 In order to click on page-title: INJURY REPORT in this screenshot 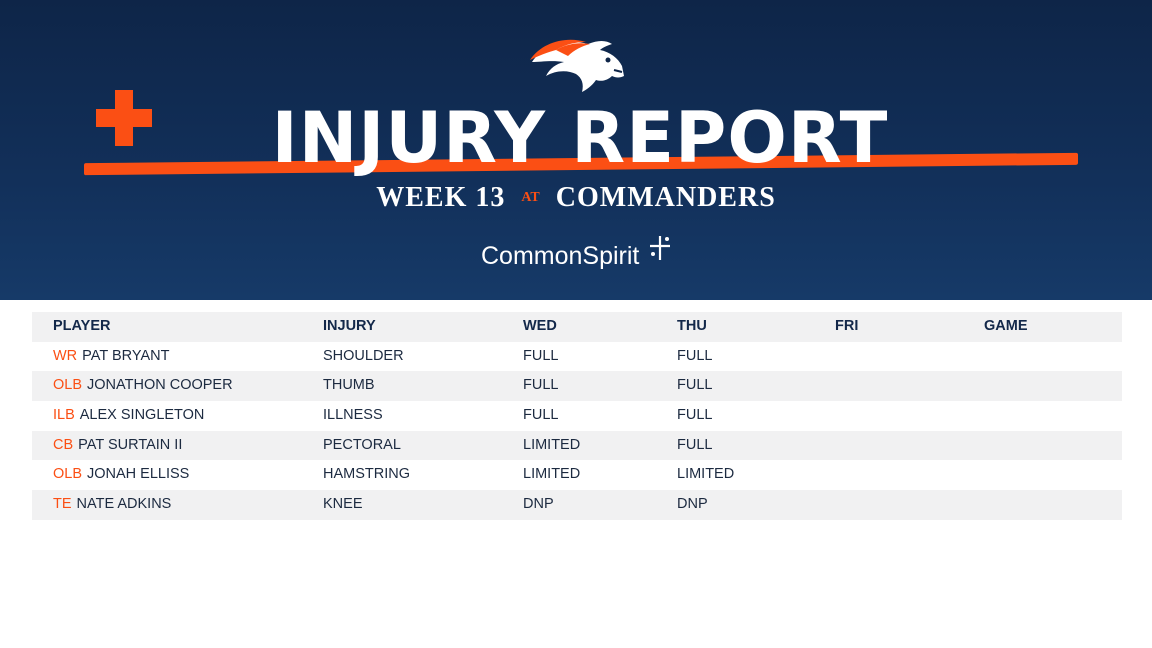, I will do `click(580, 138)`.